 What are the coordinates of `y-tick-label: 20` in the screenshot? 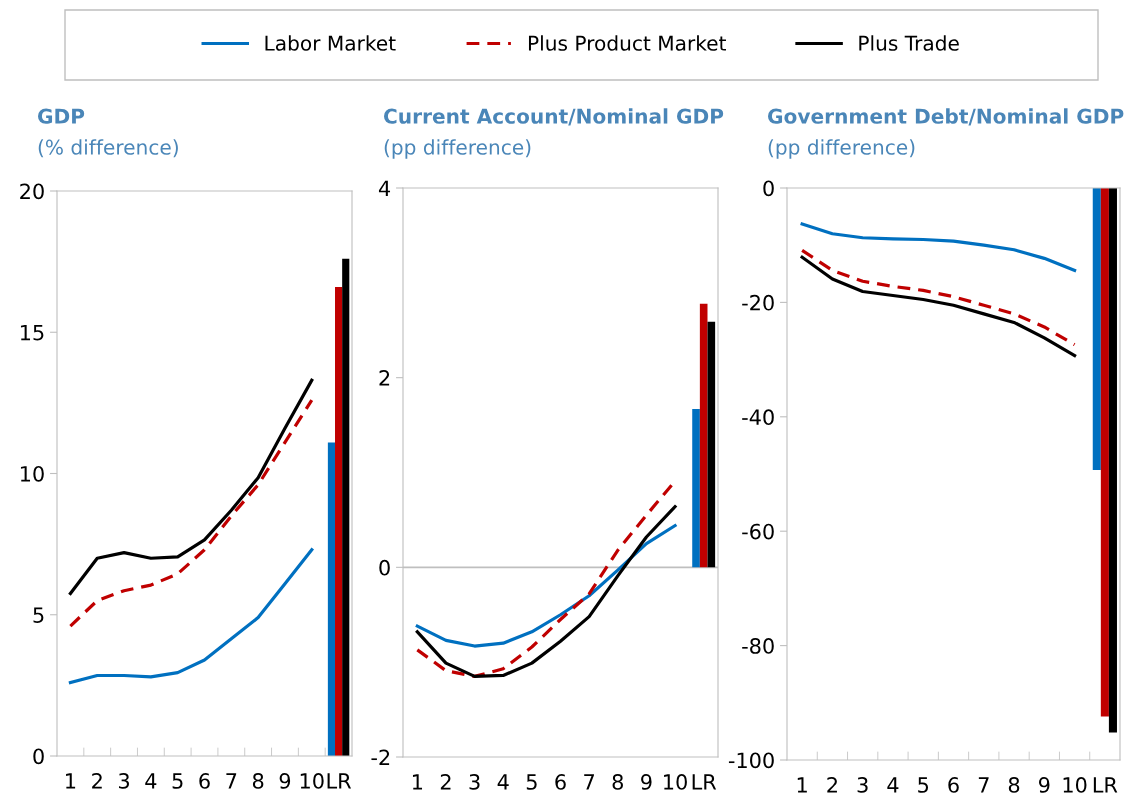 It's located at (32, 191).